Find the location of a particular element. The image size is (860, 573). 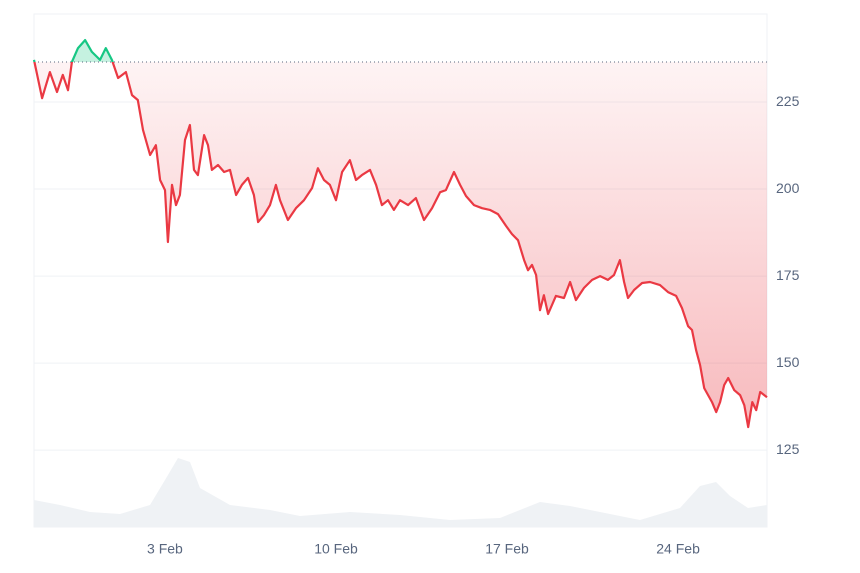

y-tick-label: 150 is located at coordinates (788, 362).